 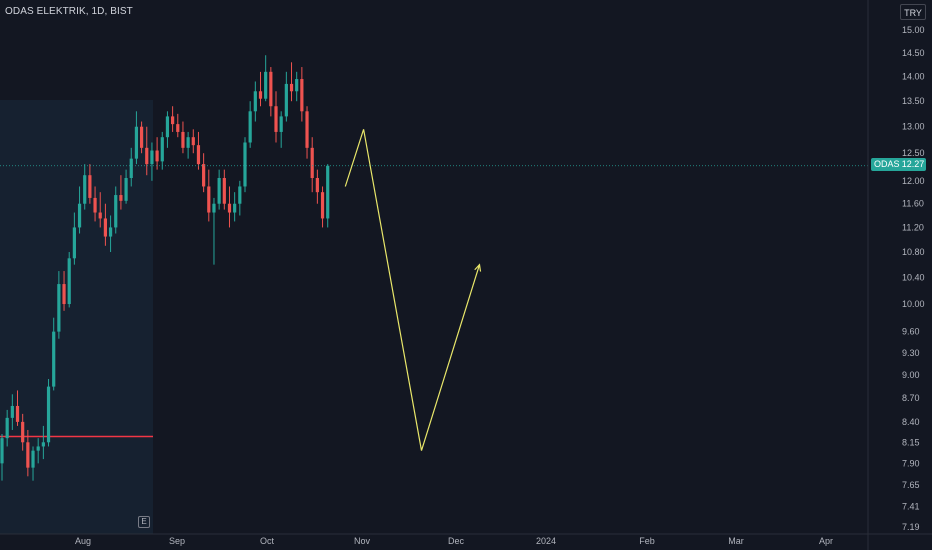 I want to click on last-price-ticker-tag: ODAS, so click(x=887, y=164).